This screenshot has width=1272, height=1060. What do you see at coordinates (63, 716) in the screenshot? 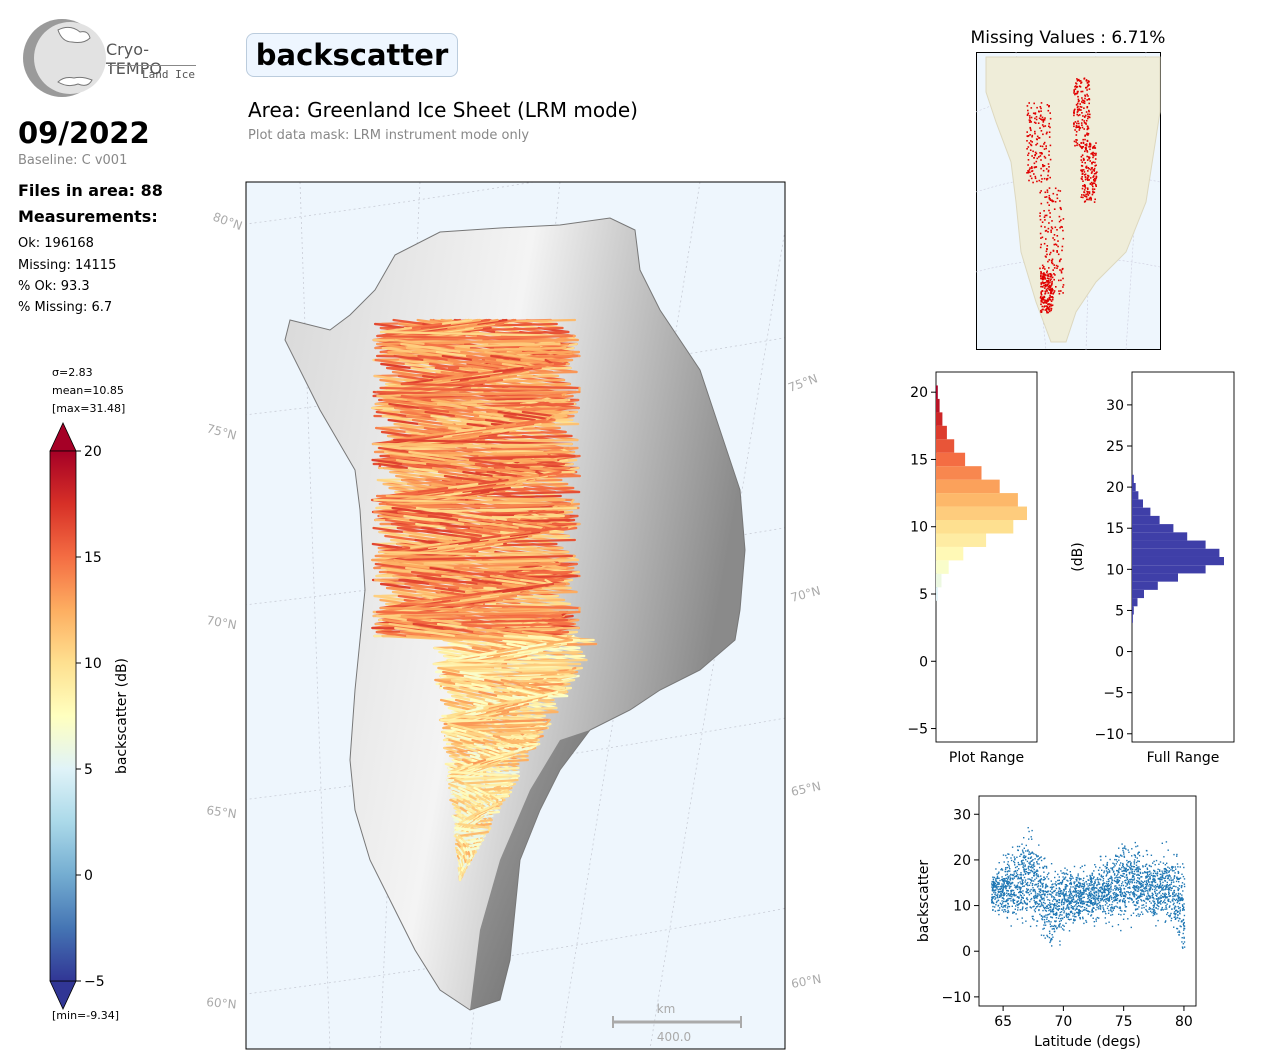
I see `colorbar-gradient` at bounding box center [63, 716].